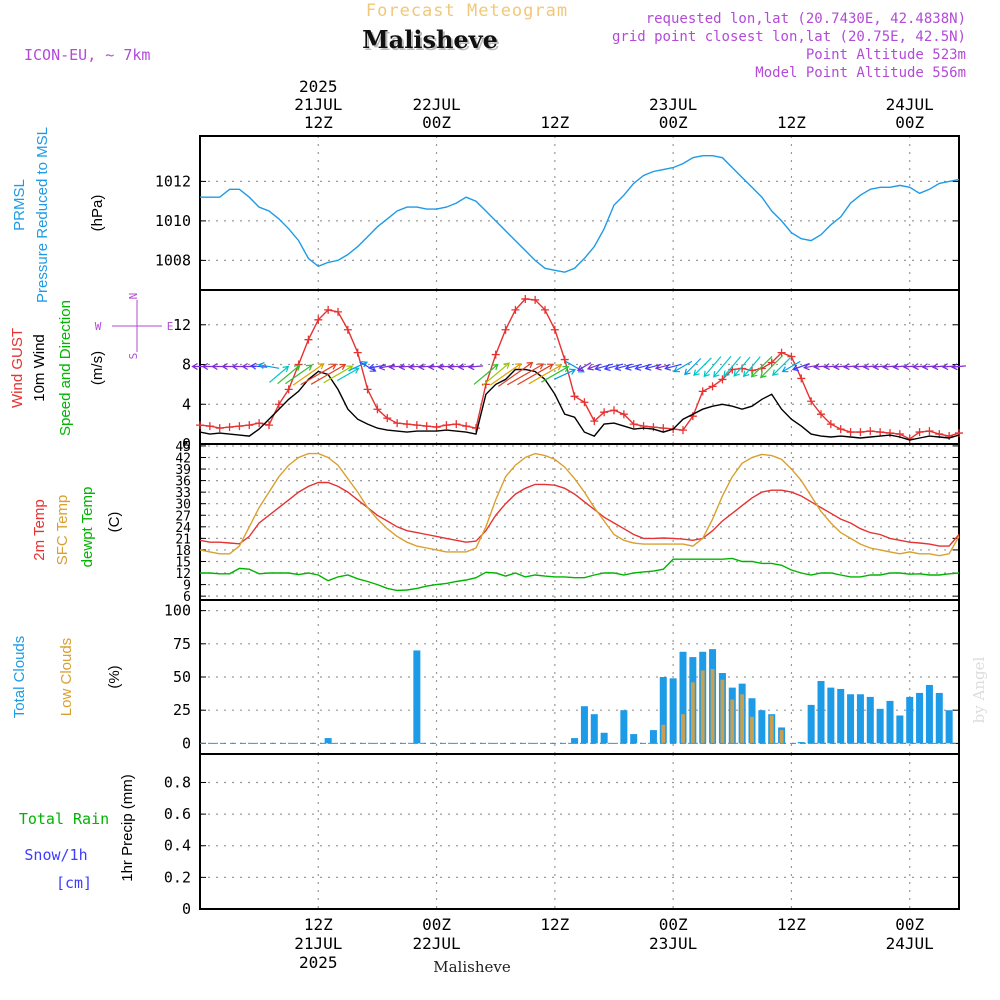 This screenshot has height=1000, width=1000. I want to click on pressure-unit: (hPa), so click(97, 213).